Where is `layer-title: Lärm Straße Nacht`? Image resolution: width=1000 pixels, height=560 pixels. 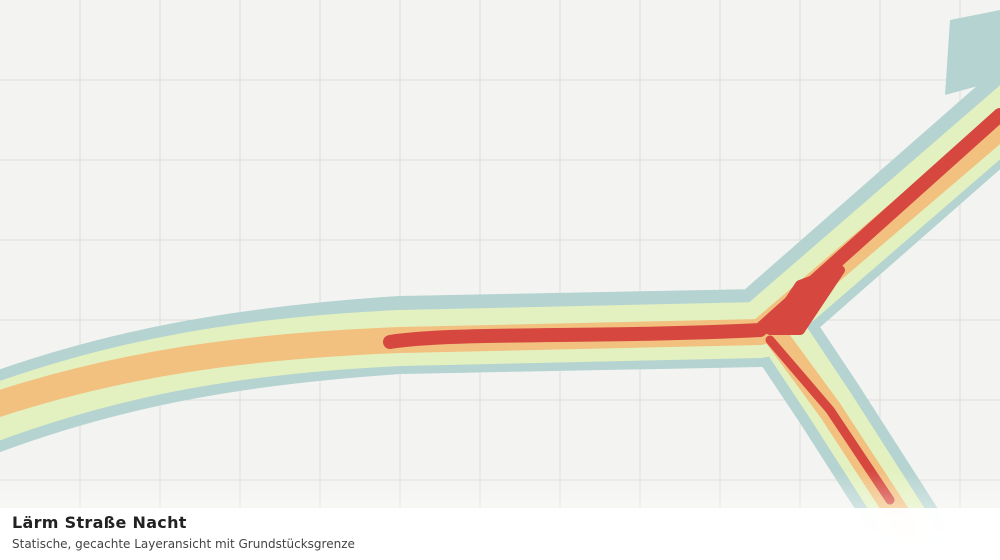 layer-title: Lärm Straße Nacht is located at coordinates (99, 522).